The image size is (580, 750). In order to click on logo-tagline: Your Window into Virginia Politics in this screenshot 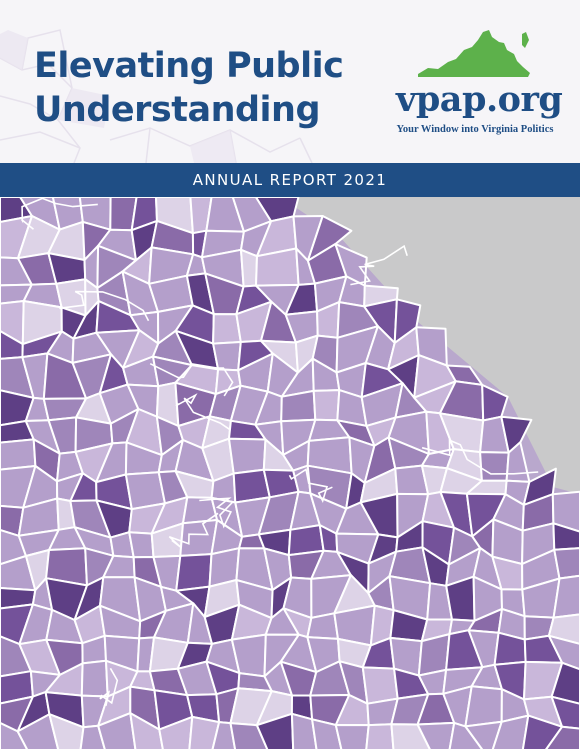, I will do `click(475, 129)`.